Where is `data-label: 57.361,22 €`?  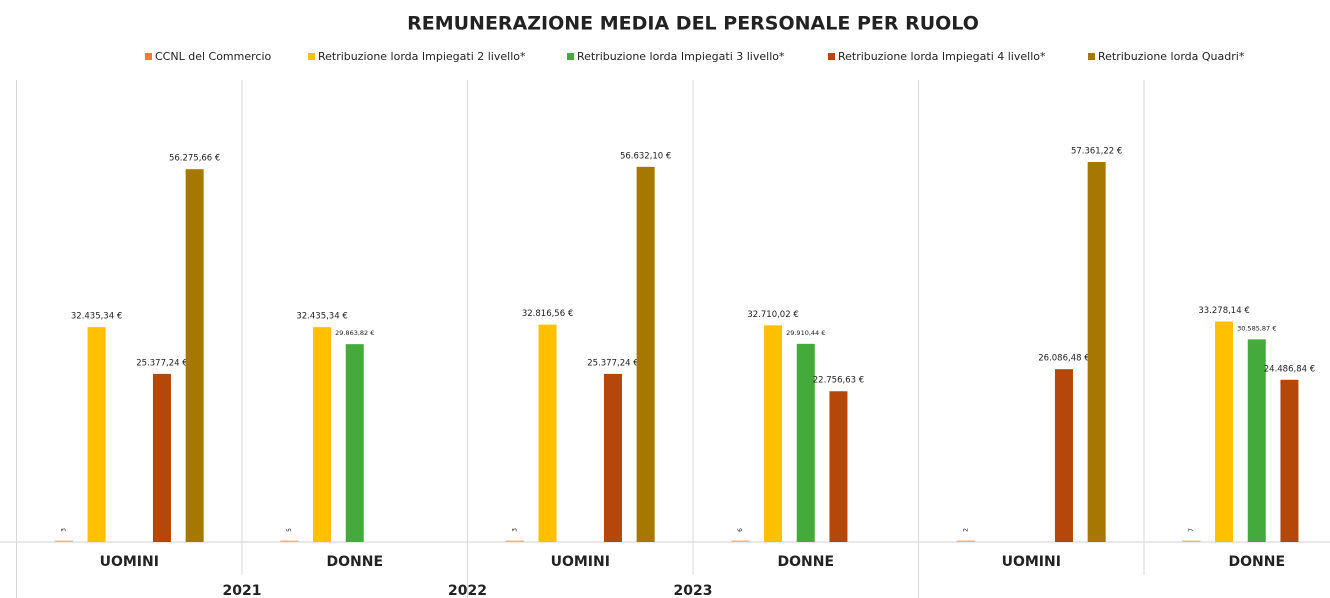 data-label: 57.361,22 € is located at coordinates (1096, 152).